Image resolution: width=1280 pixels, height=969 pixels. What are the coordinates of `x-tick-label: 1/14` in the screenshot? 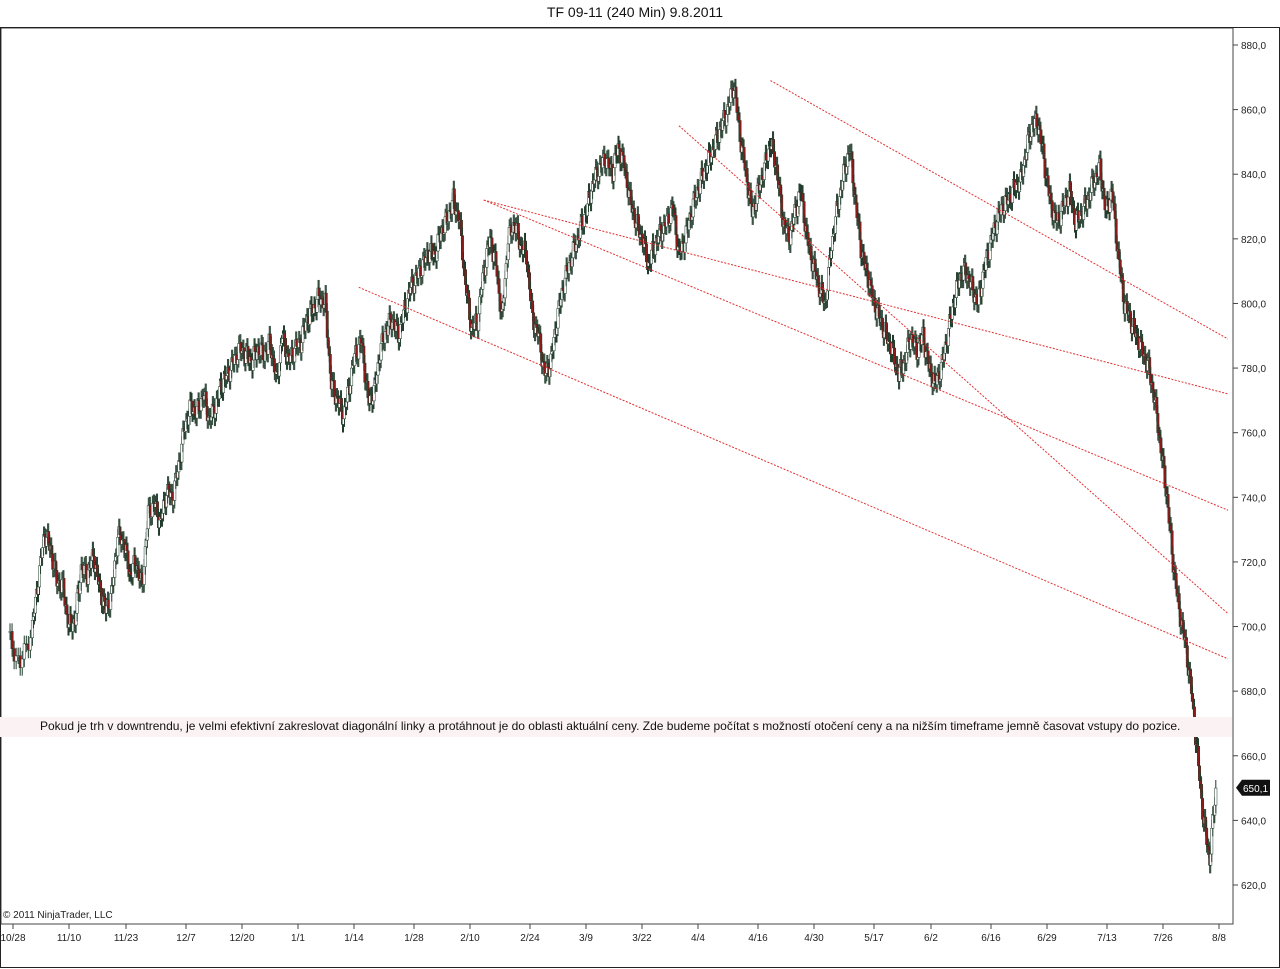 It's located at (354, 938).